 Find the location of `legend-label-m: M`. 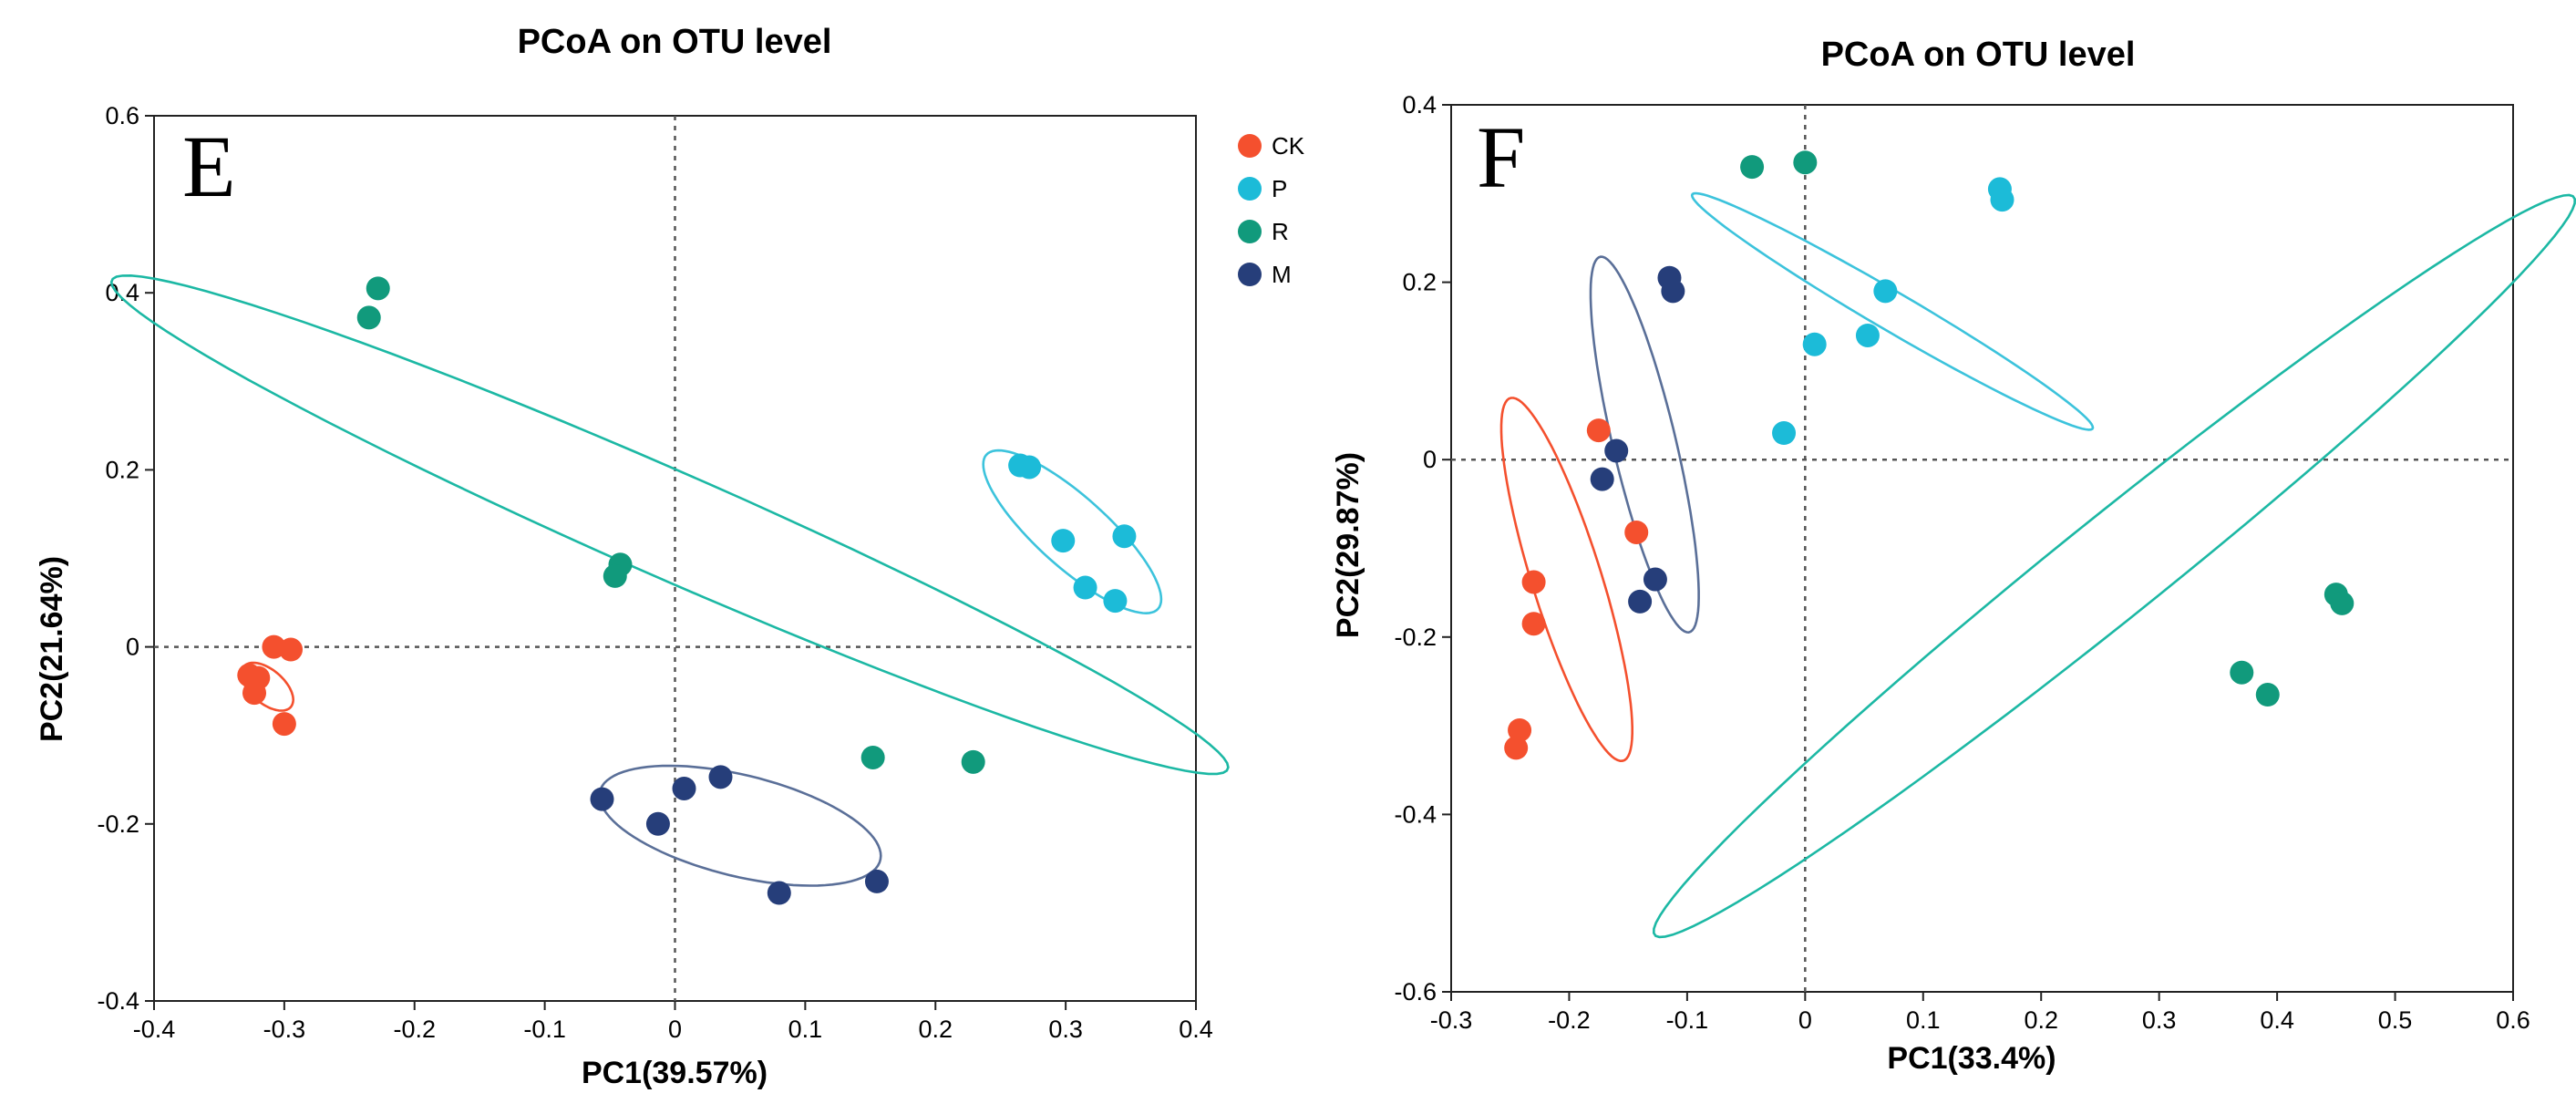

legend-label-m: M is located at coordinates (1282, 275).